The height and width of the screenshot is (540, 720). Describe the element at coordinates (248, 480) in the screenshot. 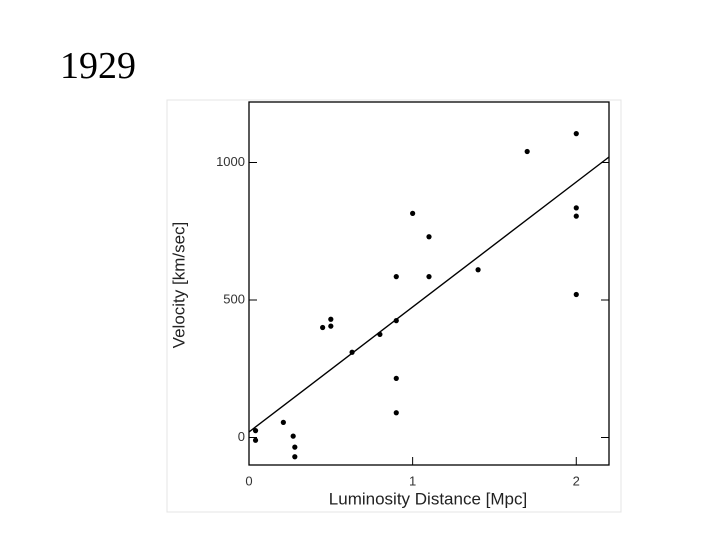

I see `x-tick-label: 0` at that location.